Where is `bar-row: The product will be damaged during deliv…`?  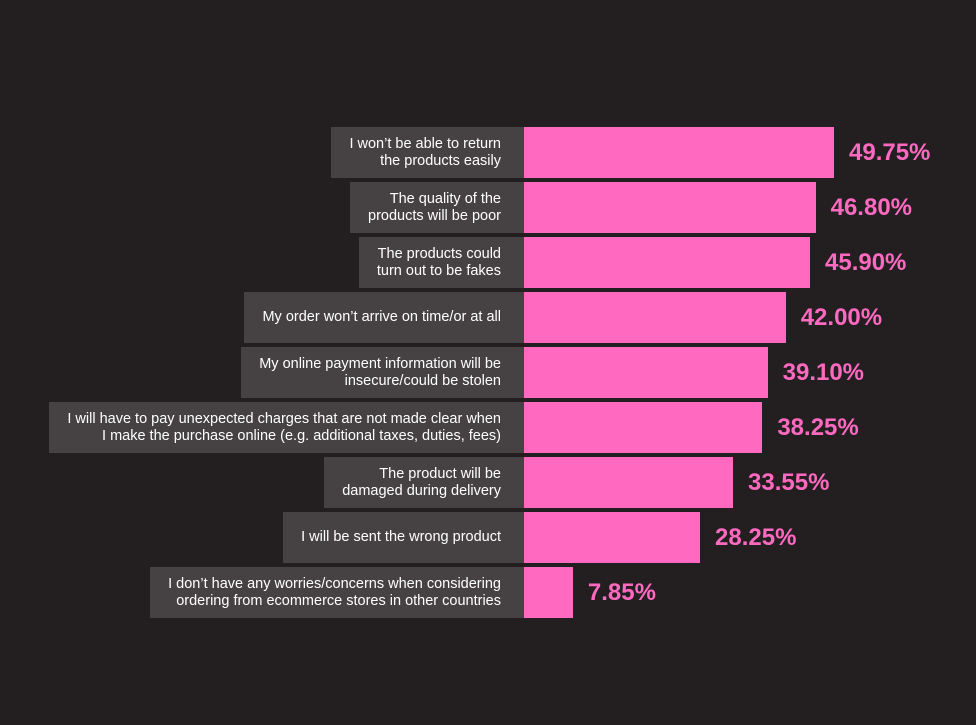
bar-row: The product will be damaged during deliv… is located at coordinates (488, 482).